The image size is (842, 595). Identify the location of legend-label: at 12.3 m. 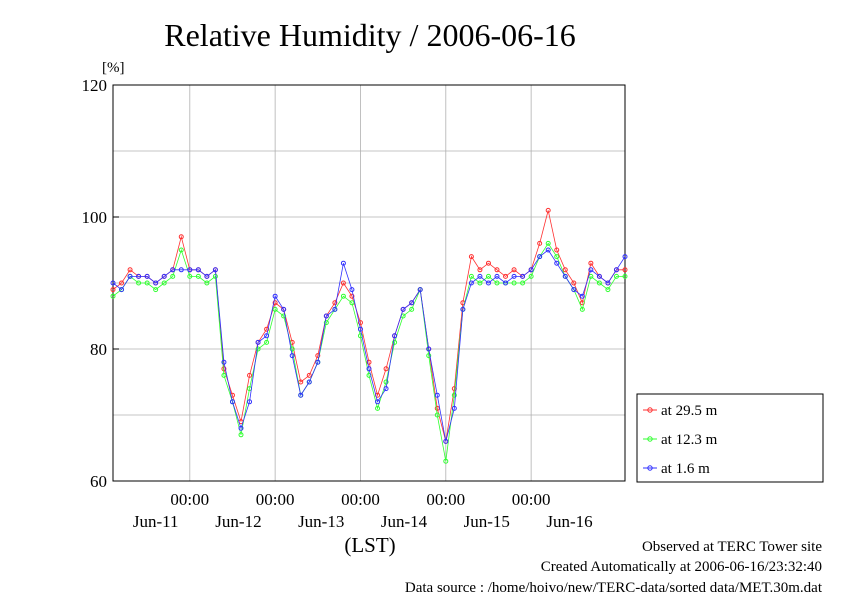
(689, 440).